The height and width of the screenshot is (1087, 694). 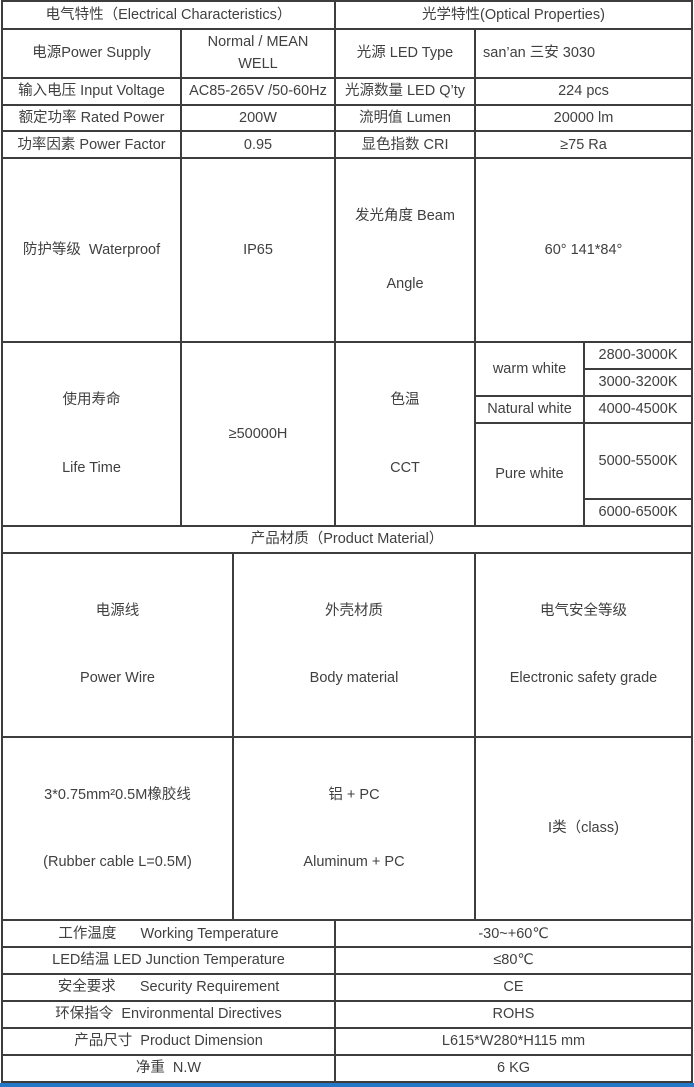 I want to click on cct-value: 5000-5500K, so click(x=638, y=461).